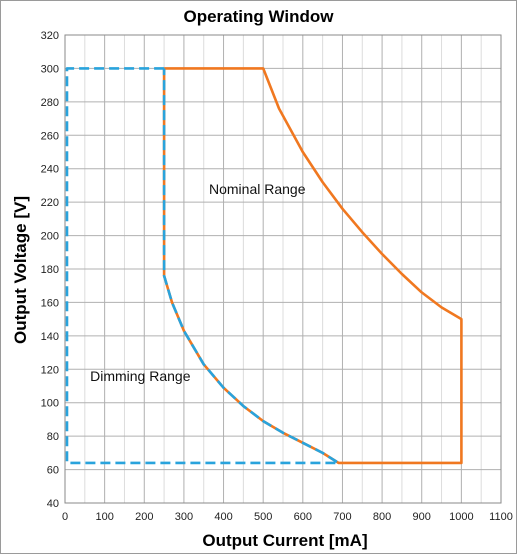 The height and width of the screenshot is (554, 517). Describe the element at coordinates (50, 170) in the screenshot. I see `y-tick-label: 240` at that location.